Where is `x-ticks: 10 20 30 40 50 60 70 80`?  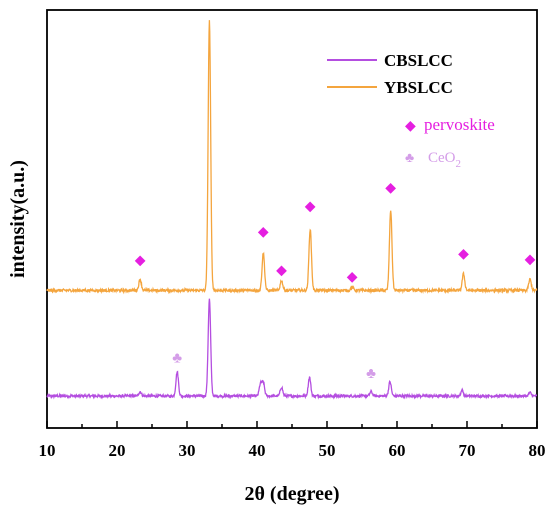
x-ticks: 10 20 30 40 50 60 70 80 is located at coordinates (292, 440).